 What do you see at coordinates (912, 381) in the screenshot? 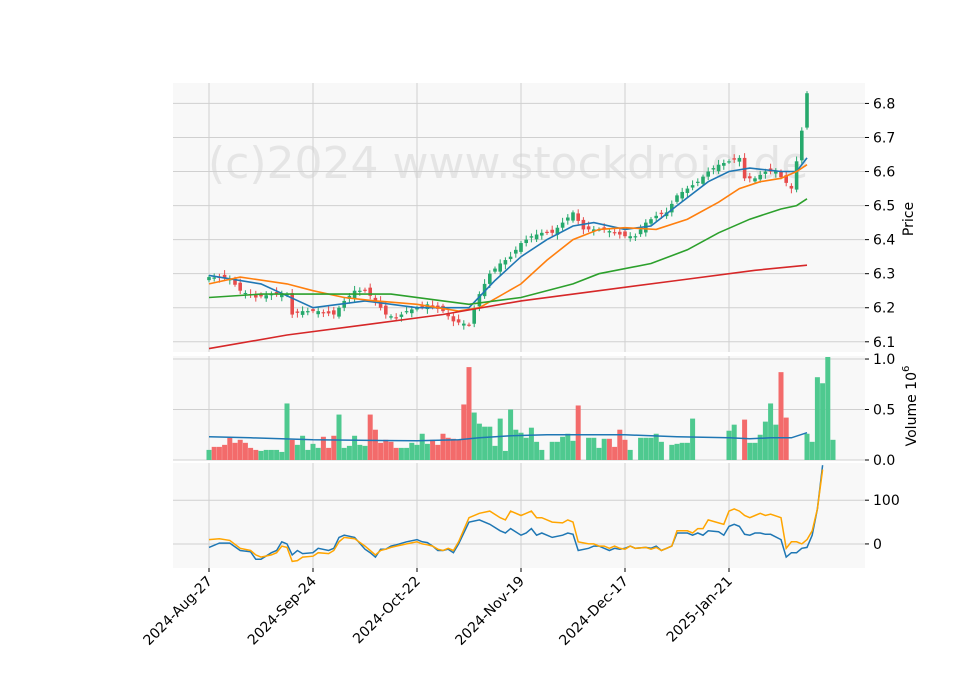
I see `volume-scale-base: 10` at bounding box center [912, 381].